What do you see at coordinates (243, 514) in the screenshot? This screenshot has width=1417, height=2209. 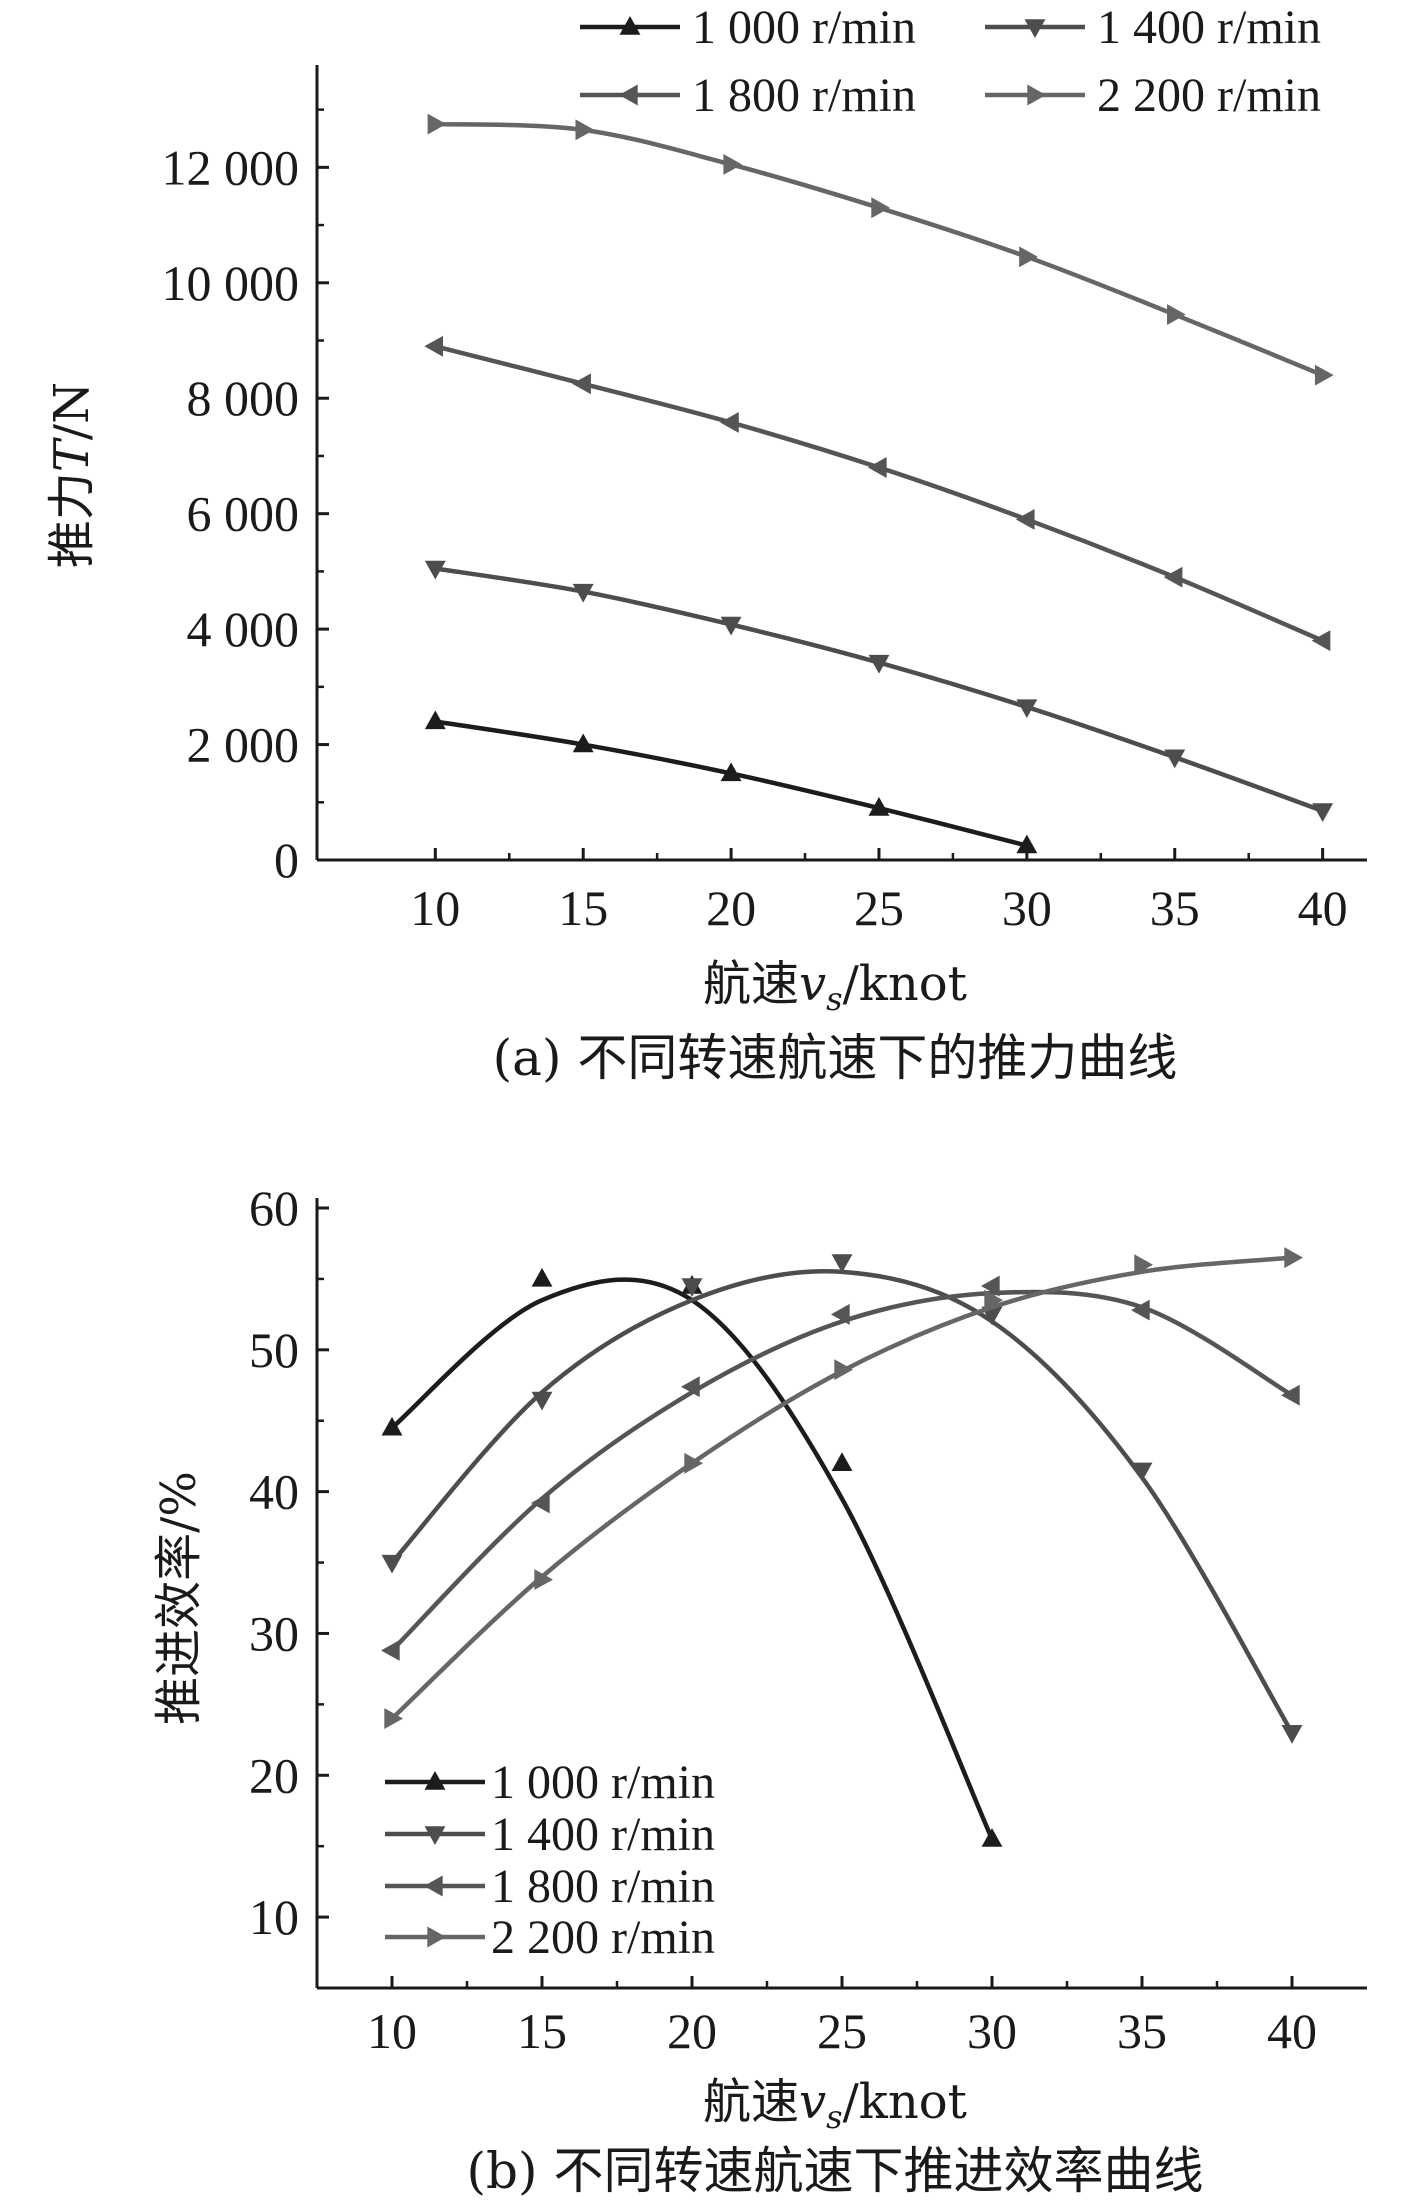 I see `y-tick-label: 6 000` at bounding box center [243, 514].